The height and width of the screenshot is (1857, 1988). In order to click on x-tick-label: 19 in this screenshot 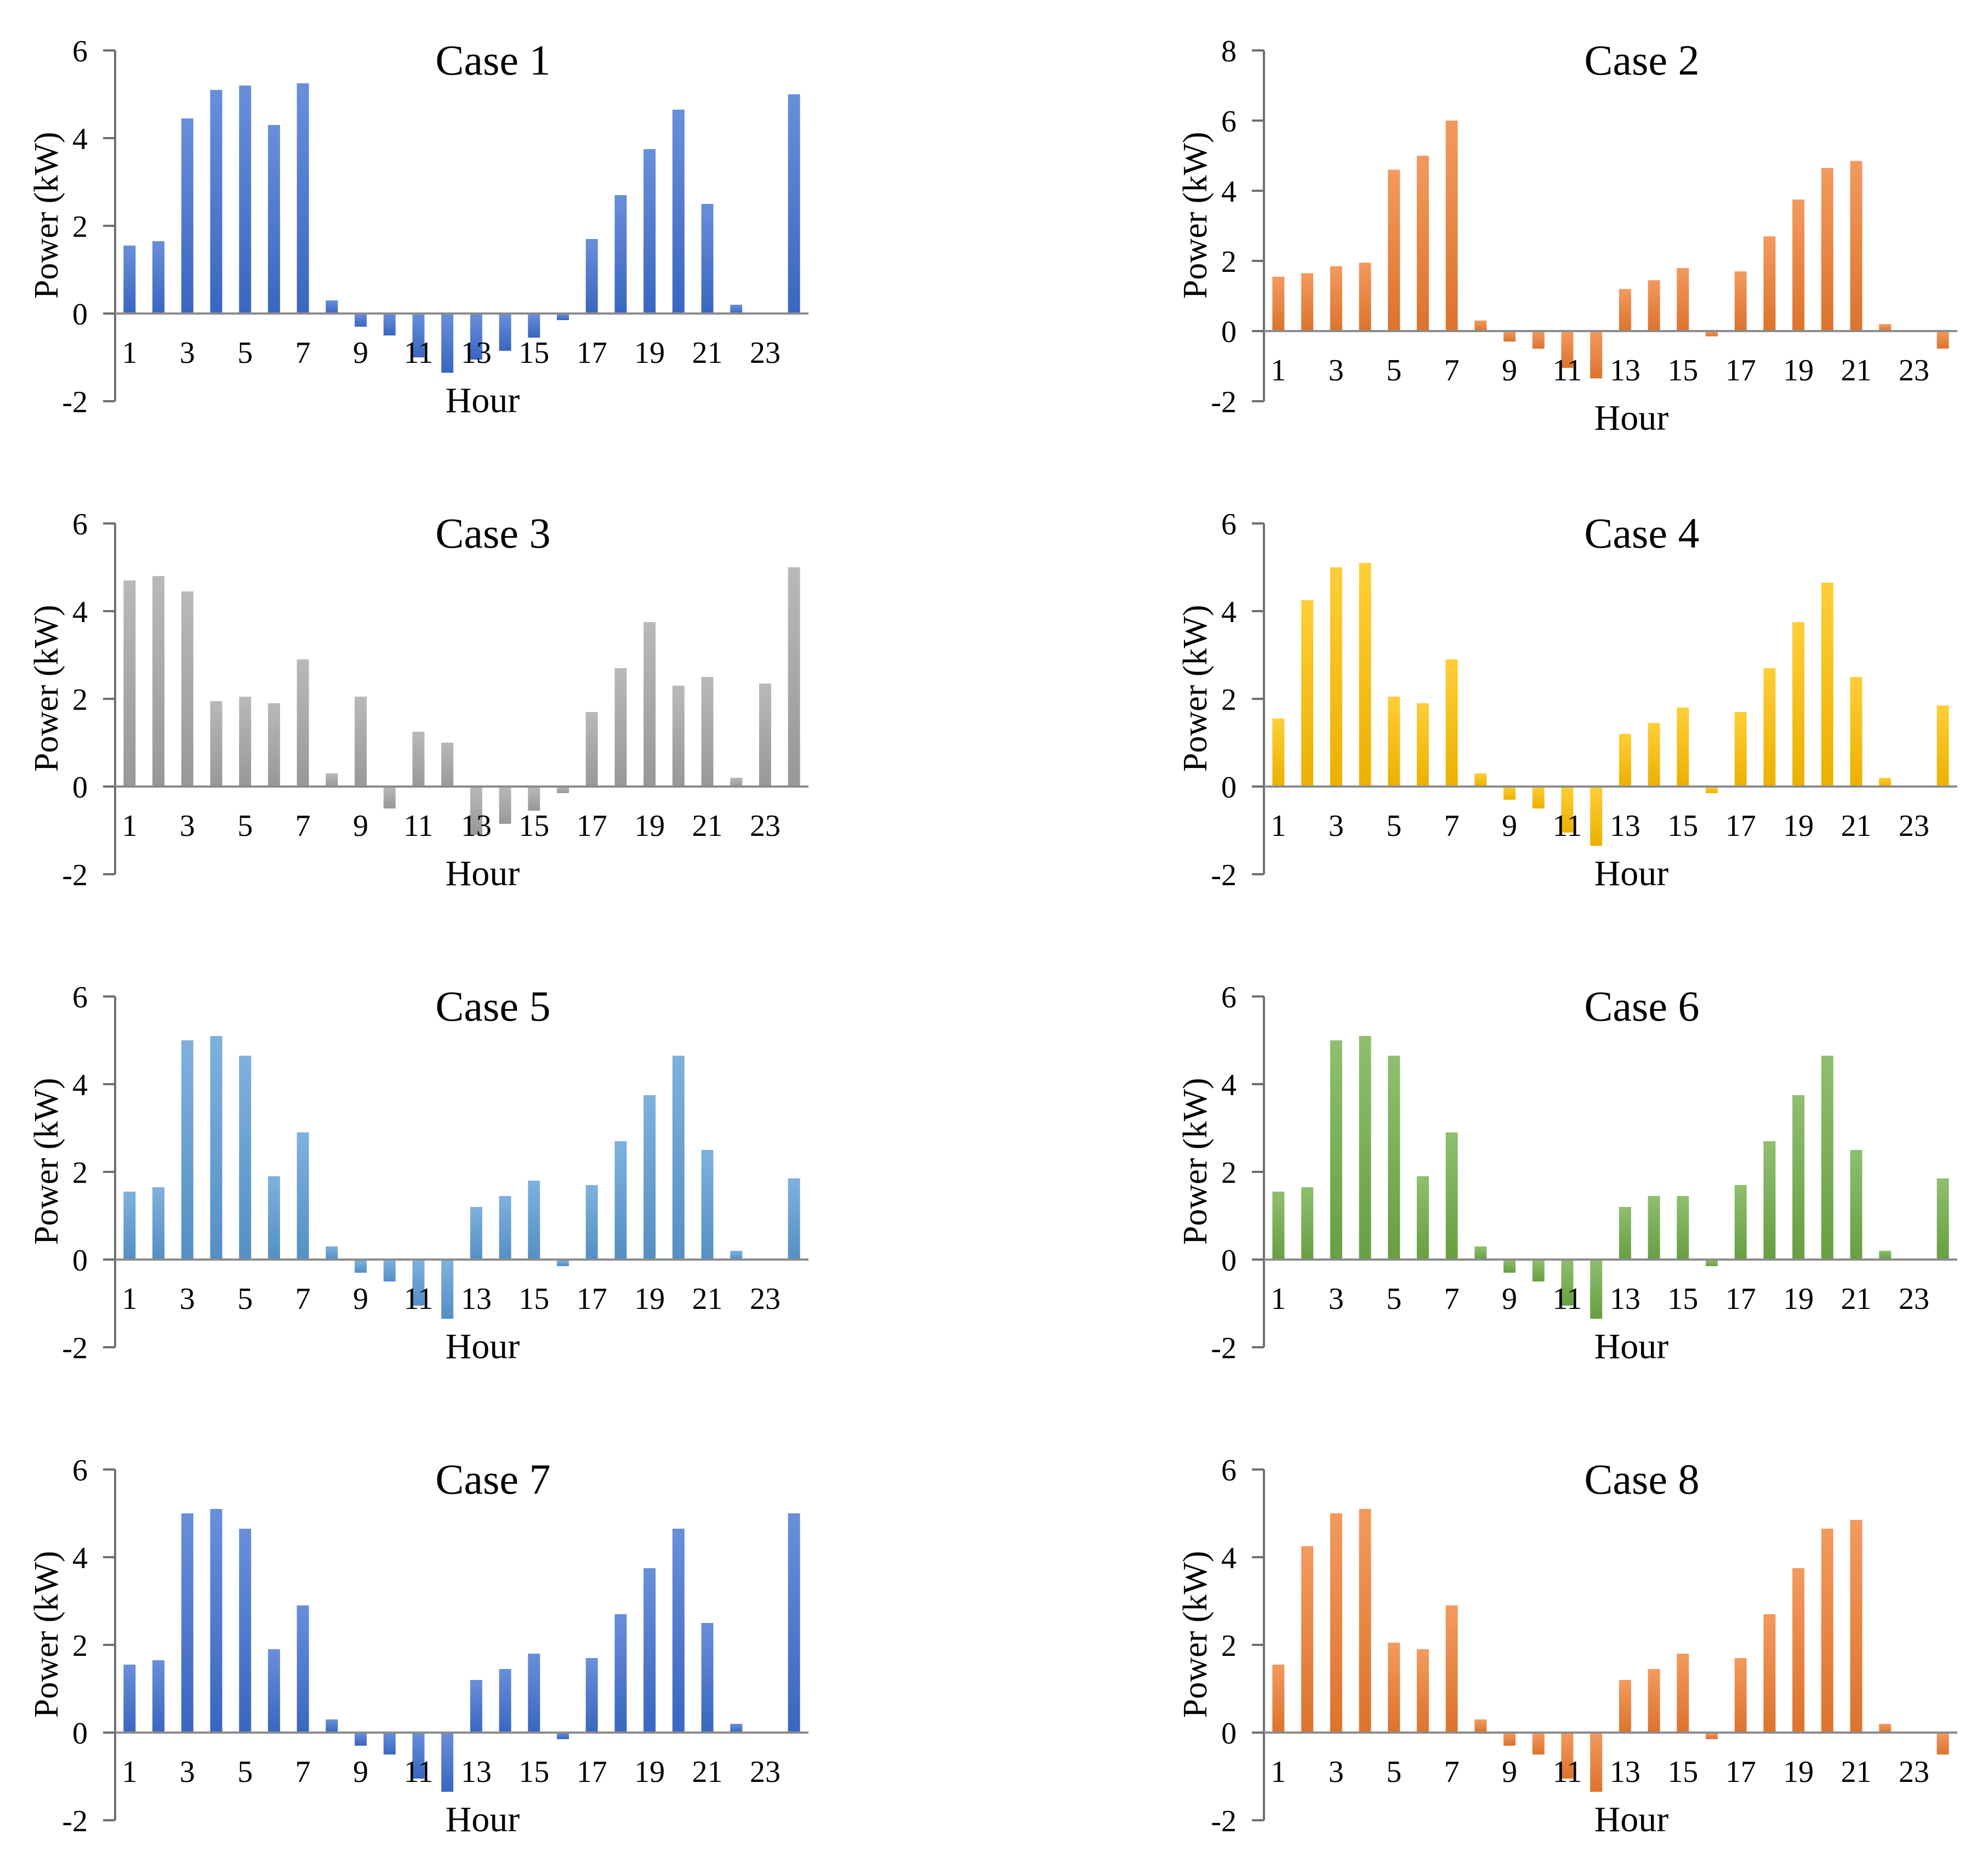, I will do `click(1798, 1299)`.